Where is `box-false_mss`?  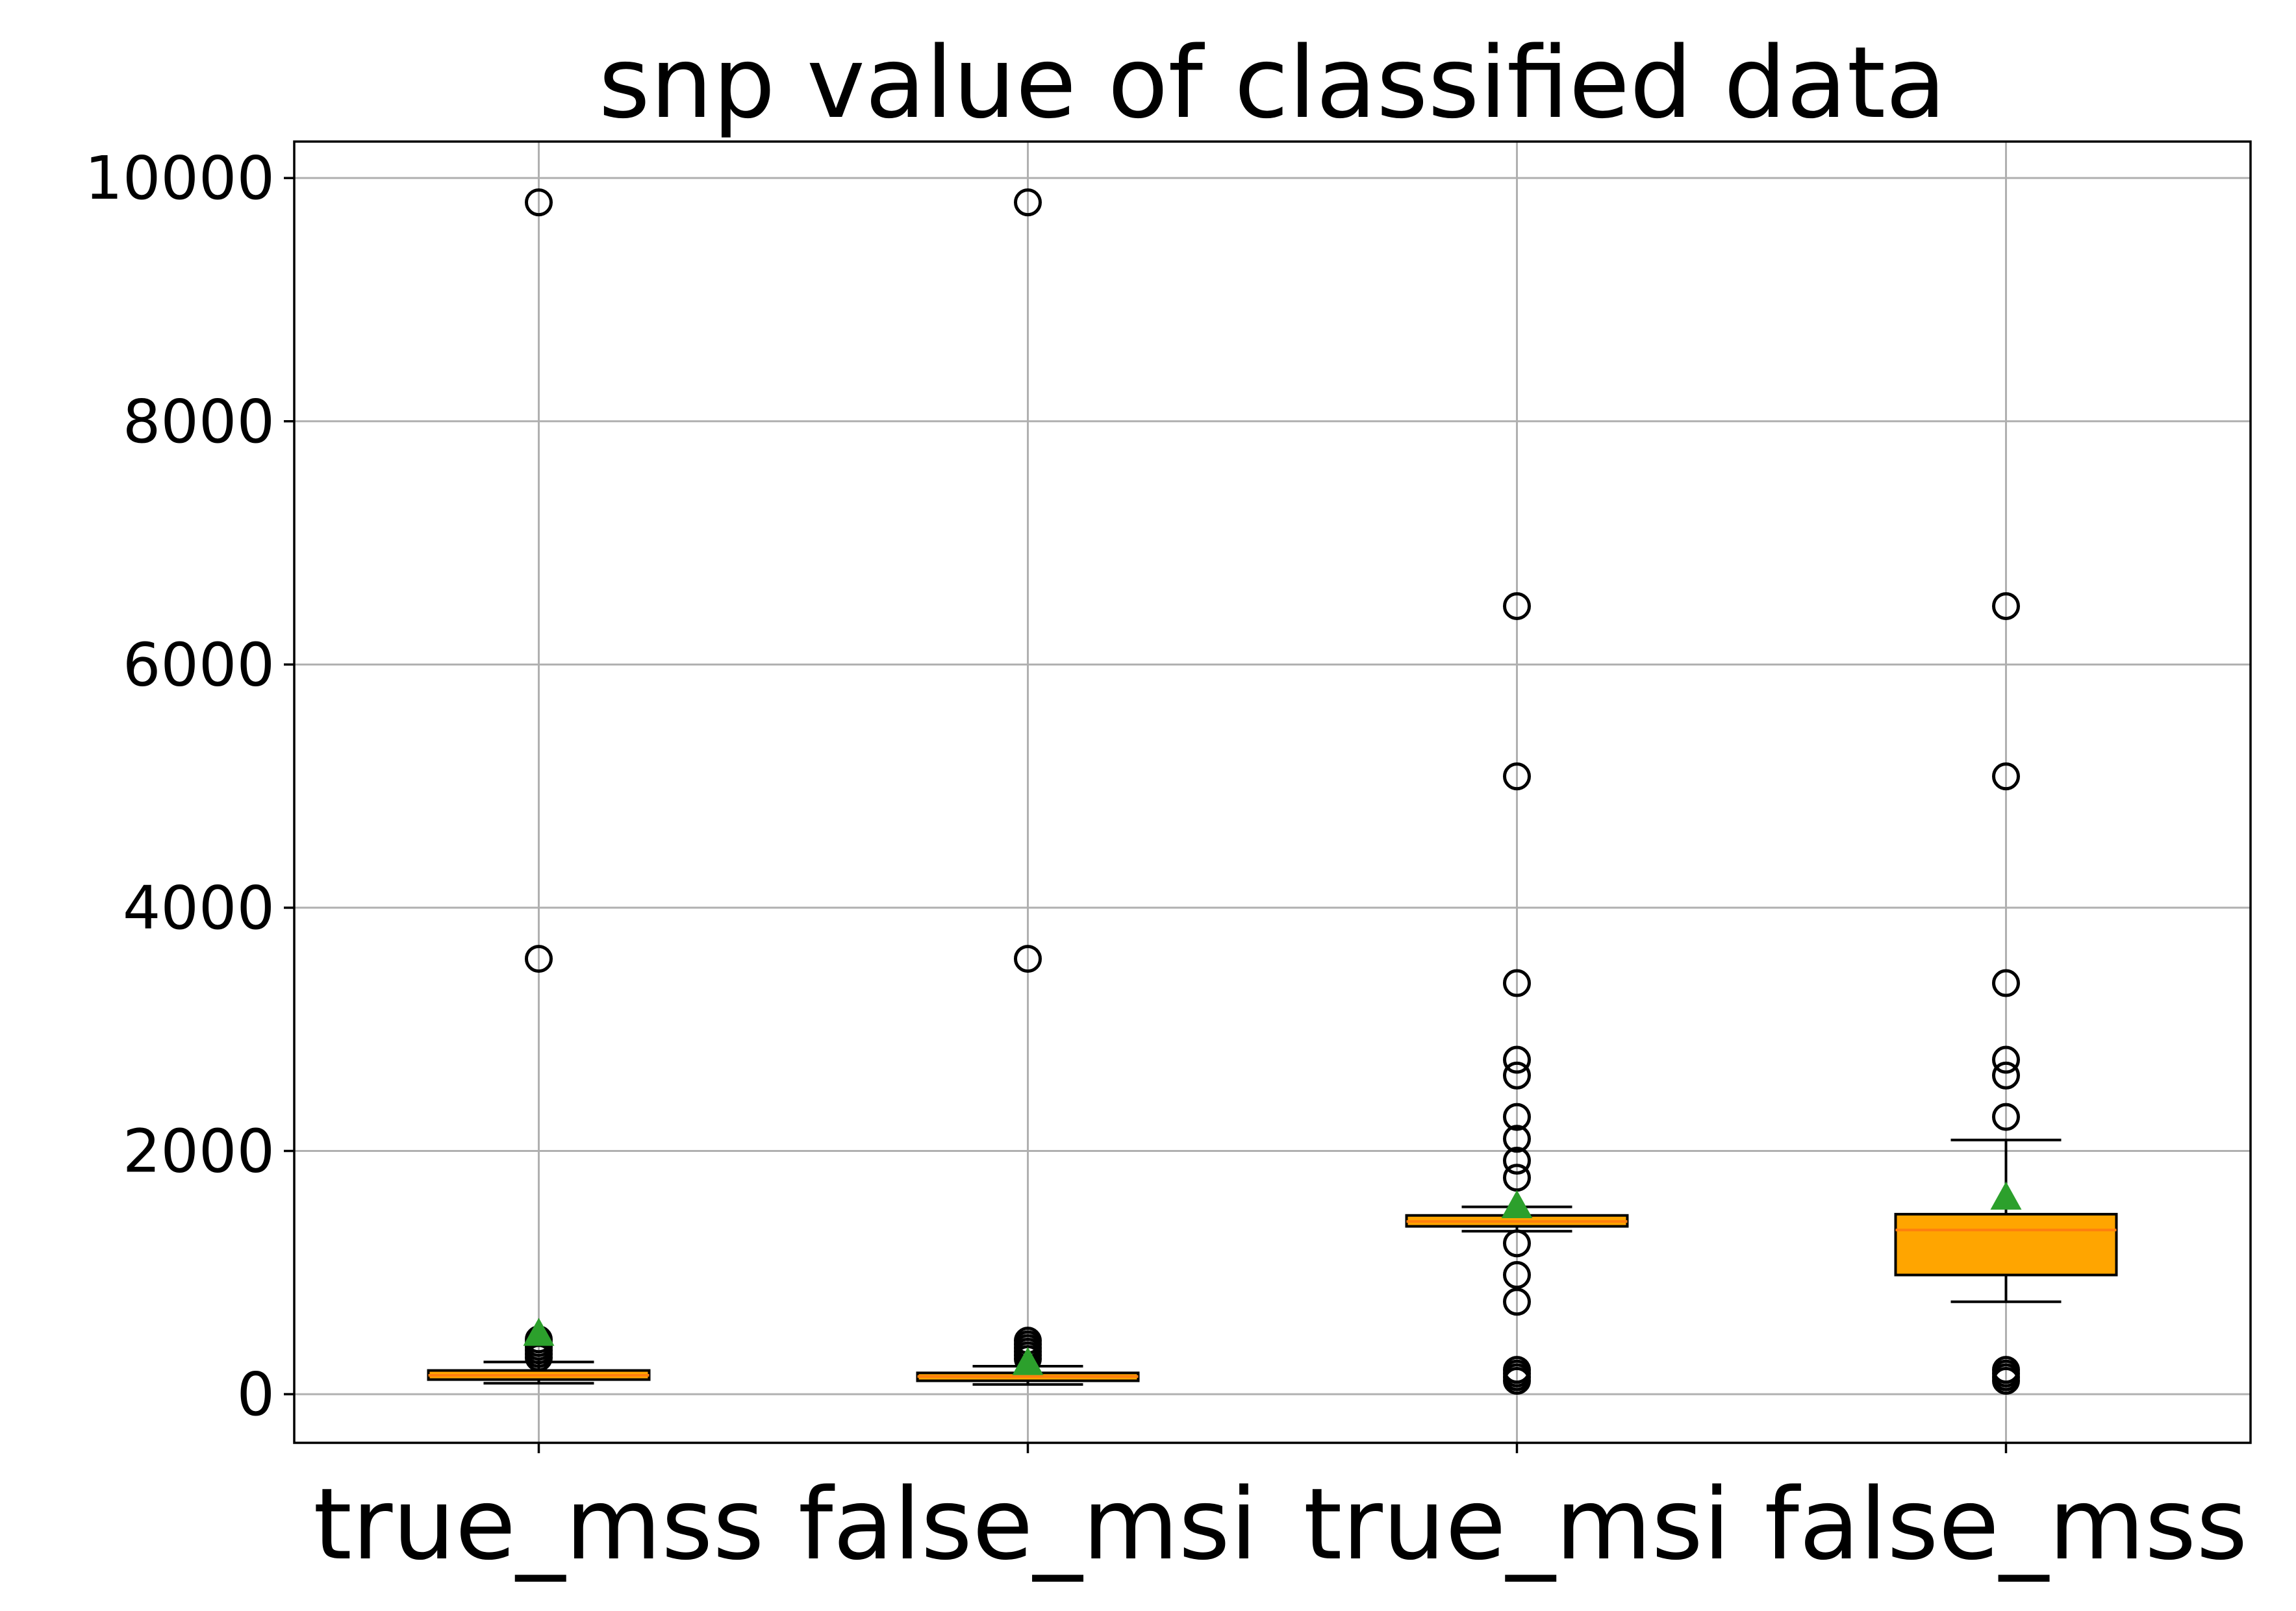
box-false_mss is located at coordinates (2006, 993).